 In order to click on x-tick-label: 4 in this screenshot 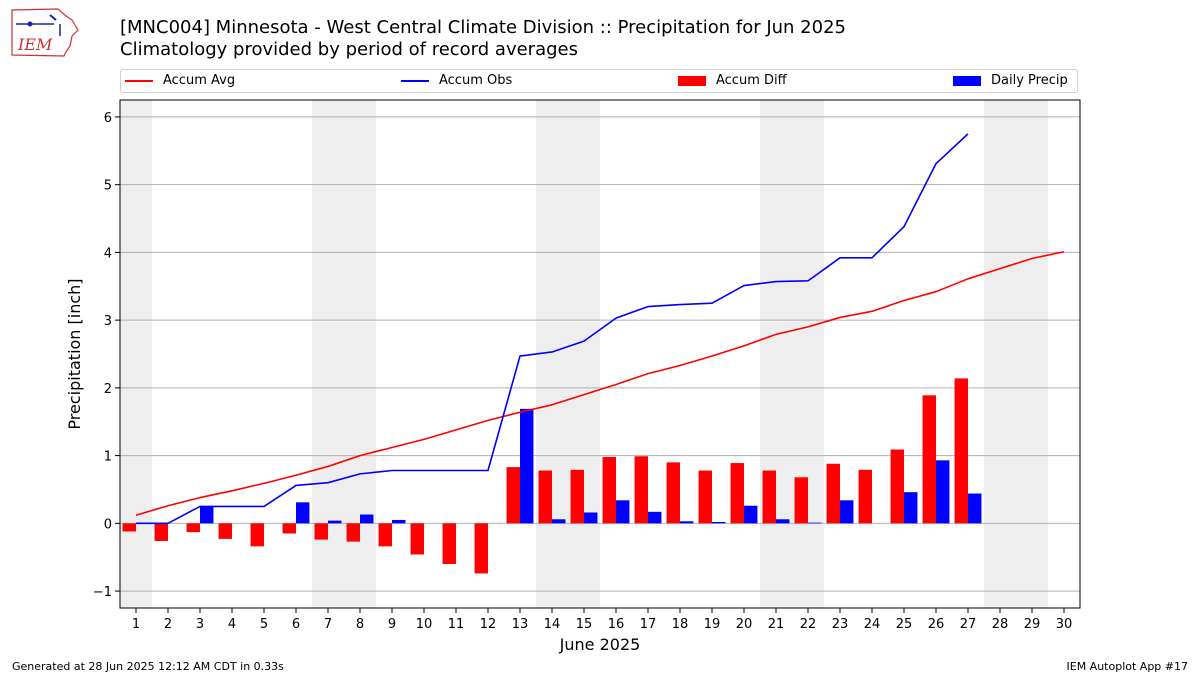, I will do `click(232, 624)`.